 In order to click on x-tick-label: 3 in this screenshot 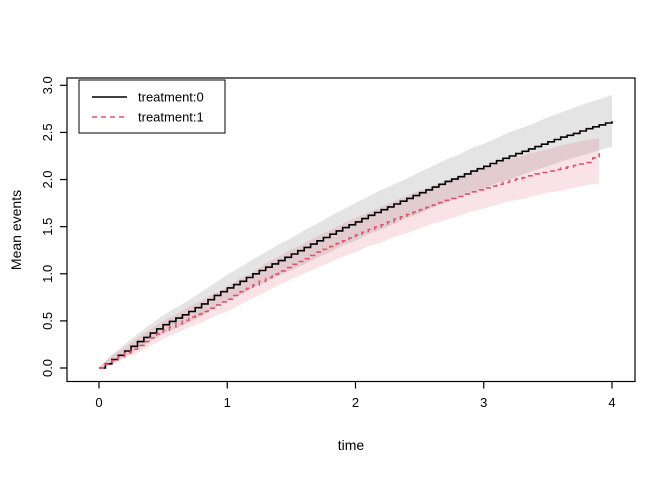, I will do `click(483, 402)`.